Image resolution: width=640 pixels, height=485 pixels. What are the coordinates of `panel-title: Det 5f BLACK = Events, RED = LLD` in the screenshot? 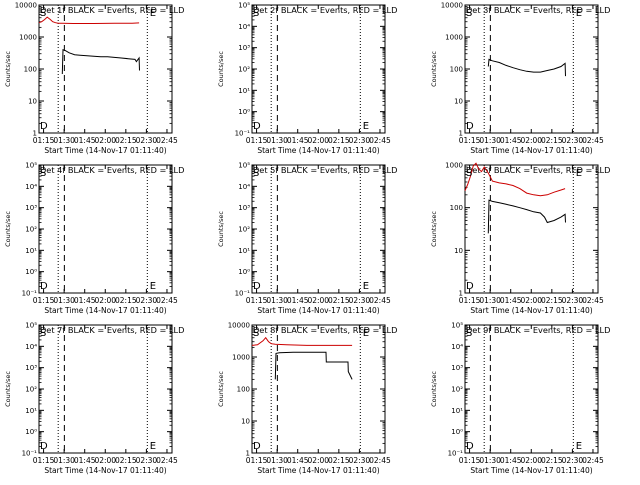 It's located at (325, 170).